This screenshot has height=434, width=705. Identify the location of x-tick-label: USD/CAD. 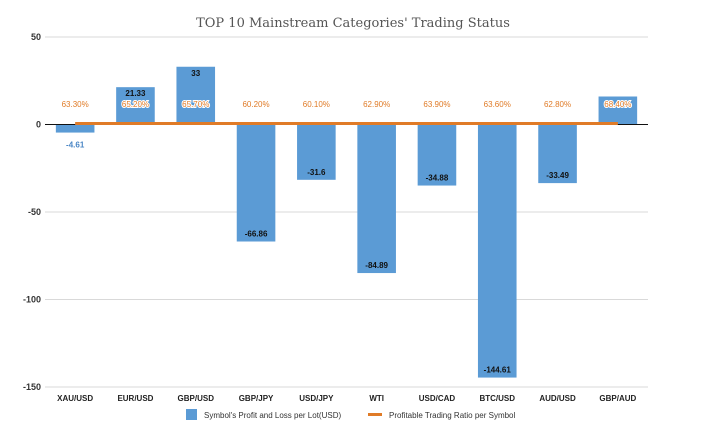
(437, 398).